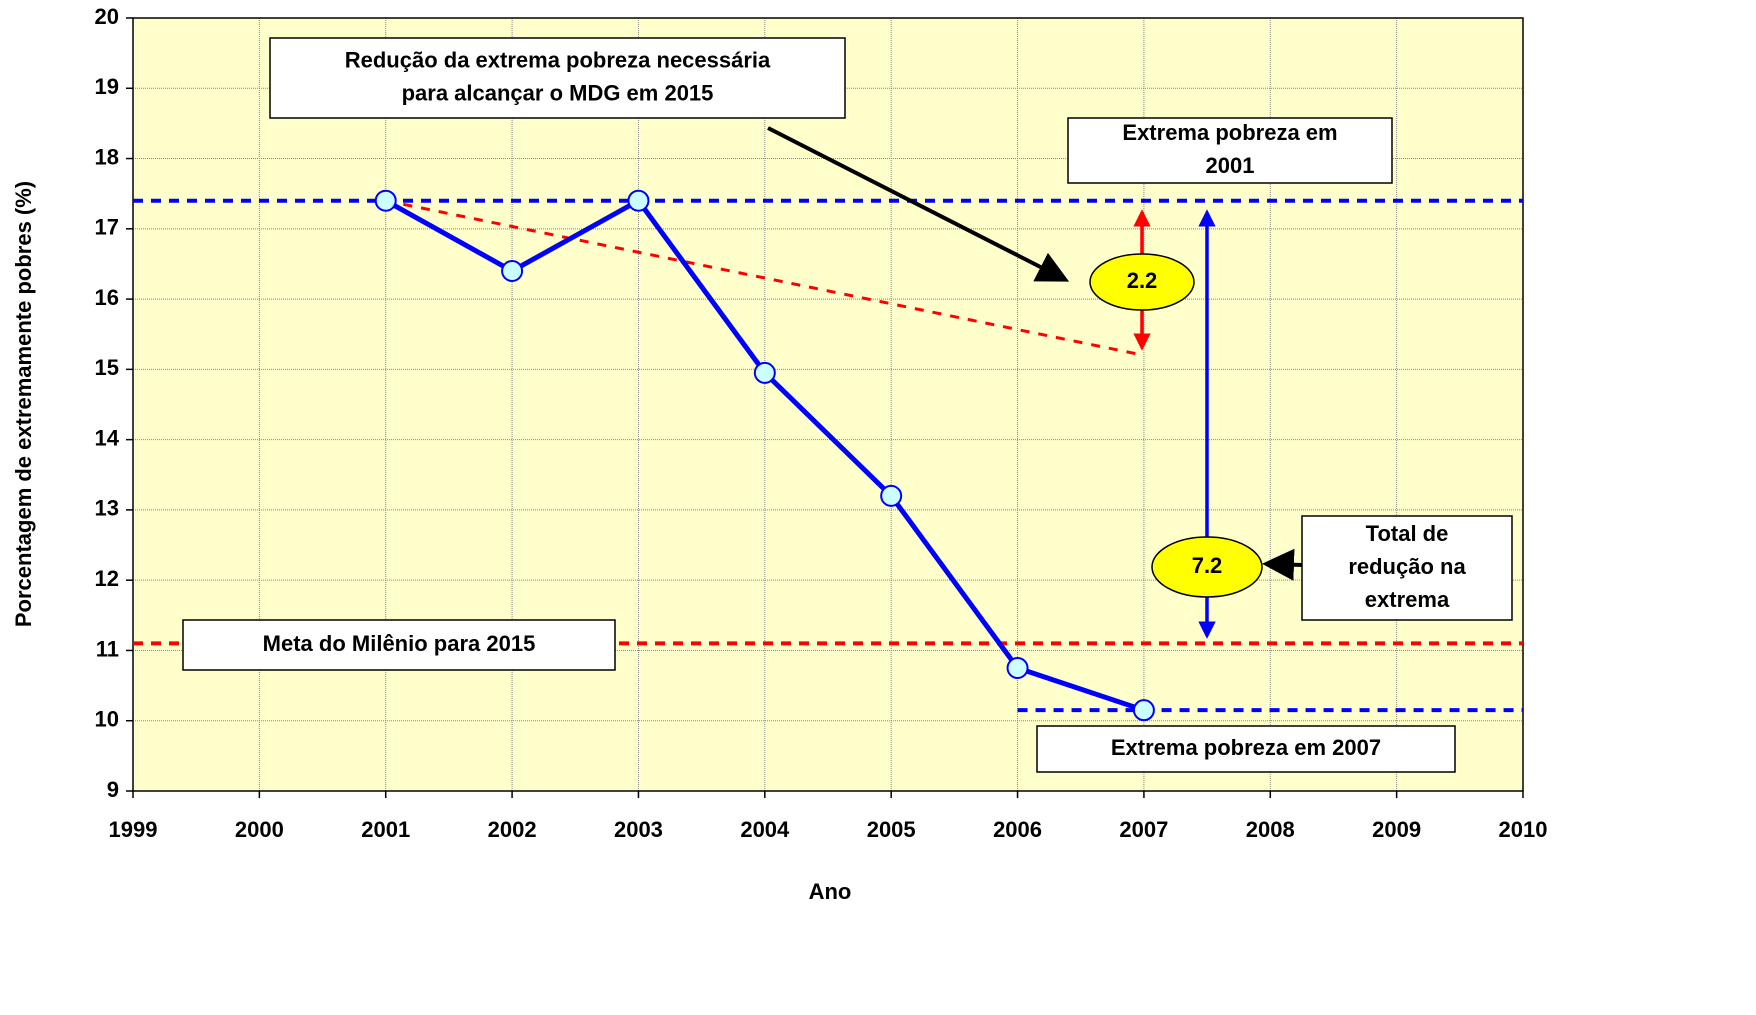 This screenshot has height=1015, width=1756. Describe the element at coordinates (107, 156) in the screenshot. I see `y-tick-label: 18` at that location.